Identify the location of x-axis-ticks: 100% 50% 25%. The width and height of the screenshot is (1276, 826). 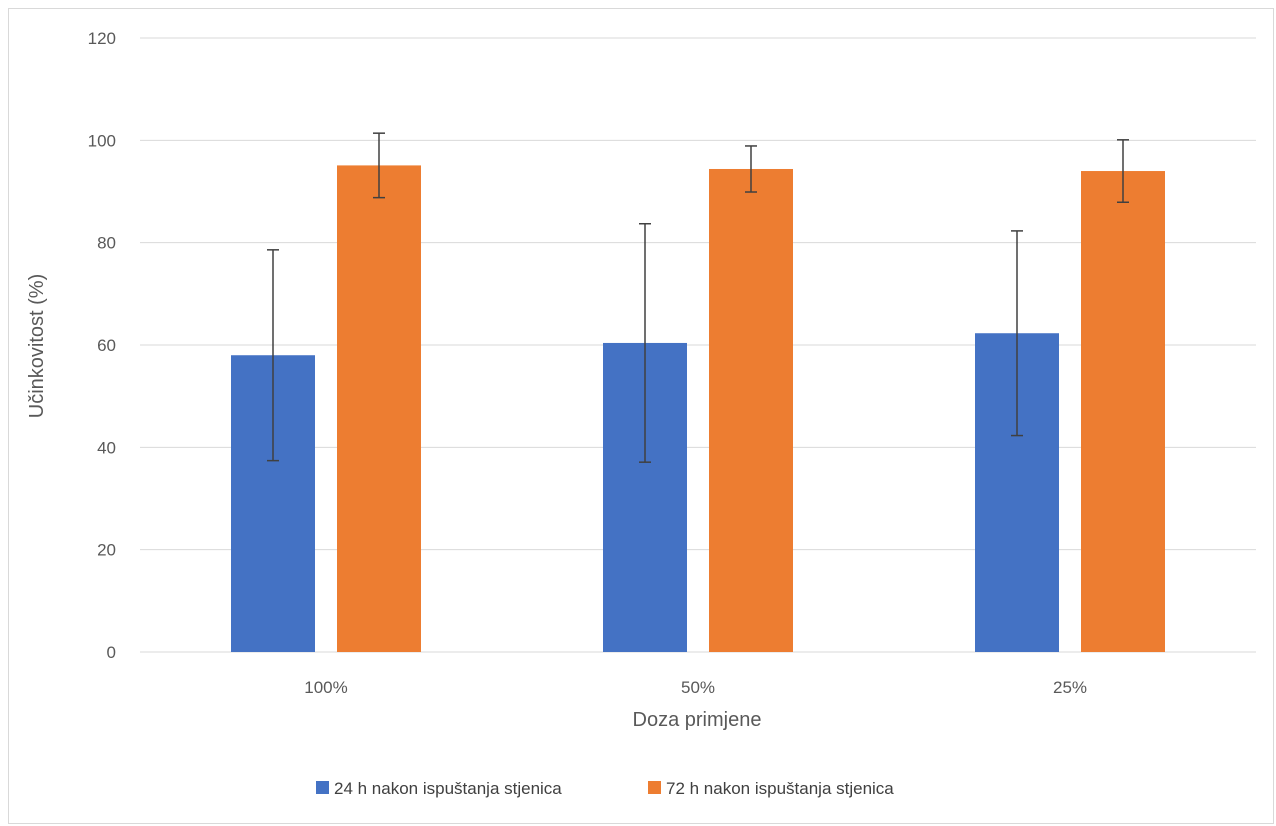
(695, 687).